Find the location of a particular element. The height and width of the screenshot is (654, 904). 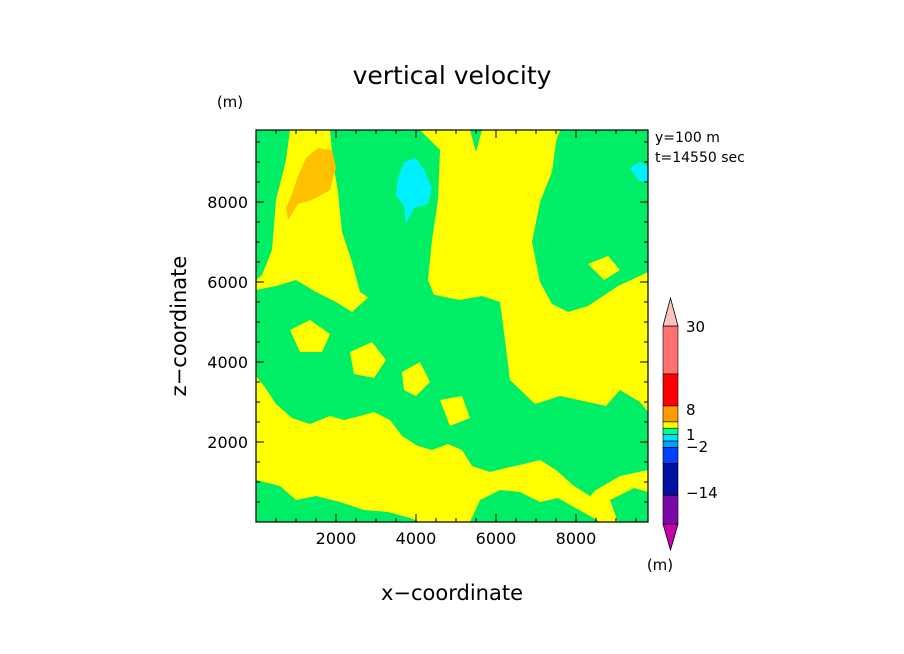

annotation-y: y=100 m is located at coordinates (687, 138).